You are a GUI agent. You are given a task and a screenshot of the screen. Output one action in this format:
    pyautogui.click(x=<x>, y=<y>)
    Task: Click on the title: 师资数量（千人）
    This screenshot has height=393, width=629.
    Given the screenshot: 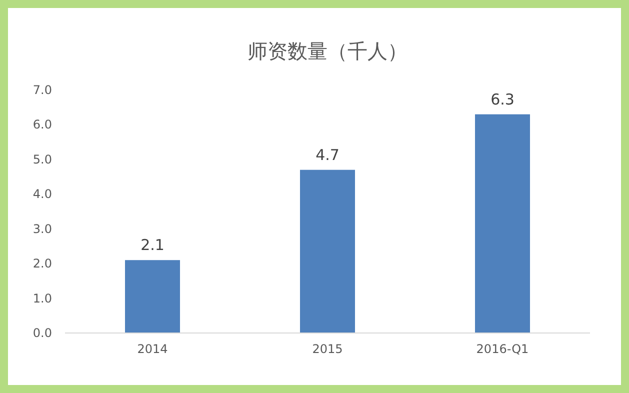 What is the action you would take?
    pyautogui.click(x=328, y=51)
    